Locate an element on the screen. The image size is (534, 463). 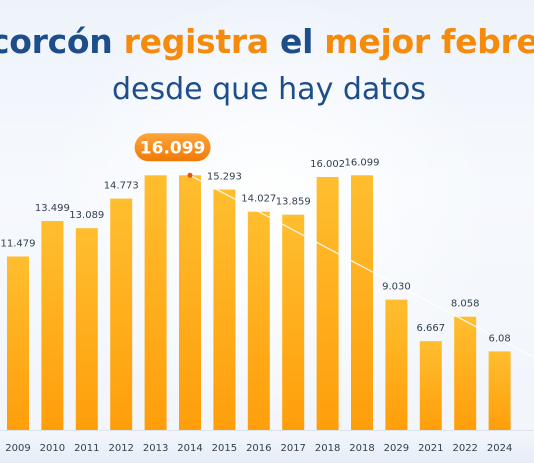
data-label-11: 9.030 is located at coordinates (396, 287).